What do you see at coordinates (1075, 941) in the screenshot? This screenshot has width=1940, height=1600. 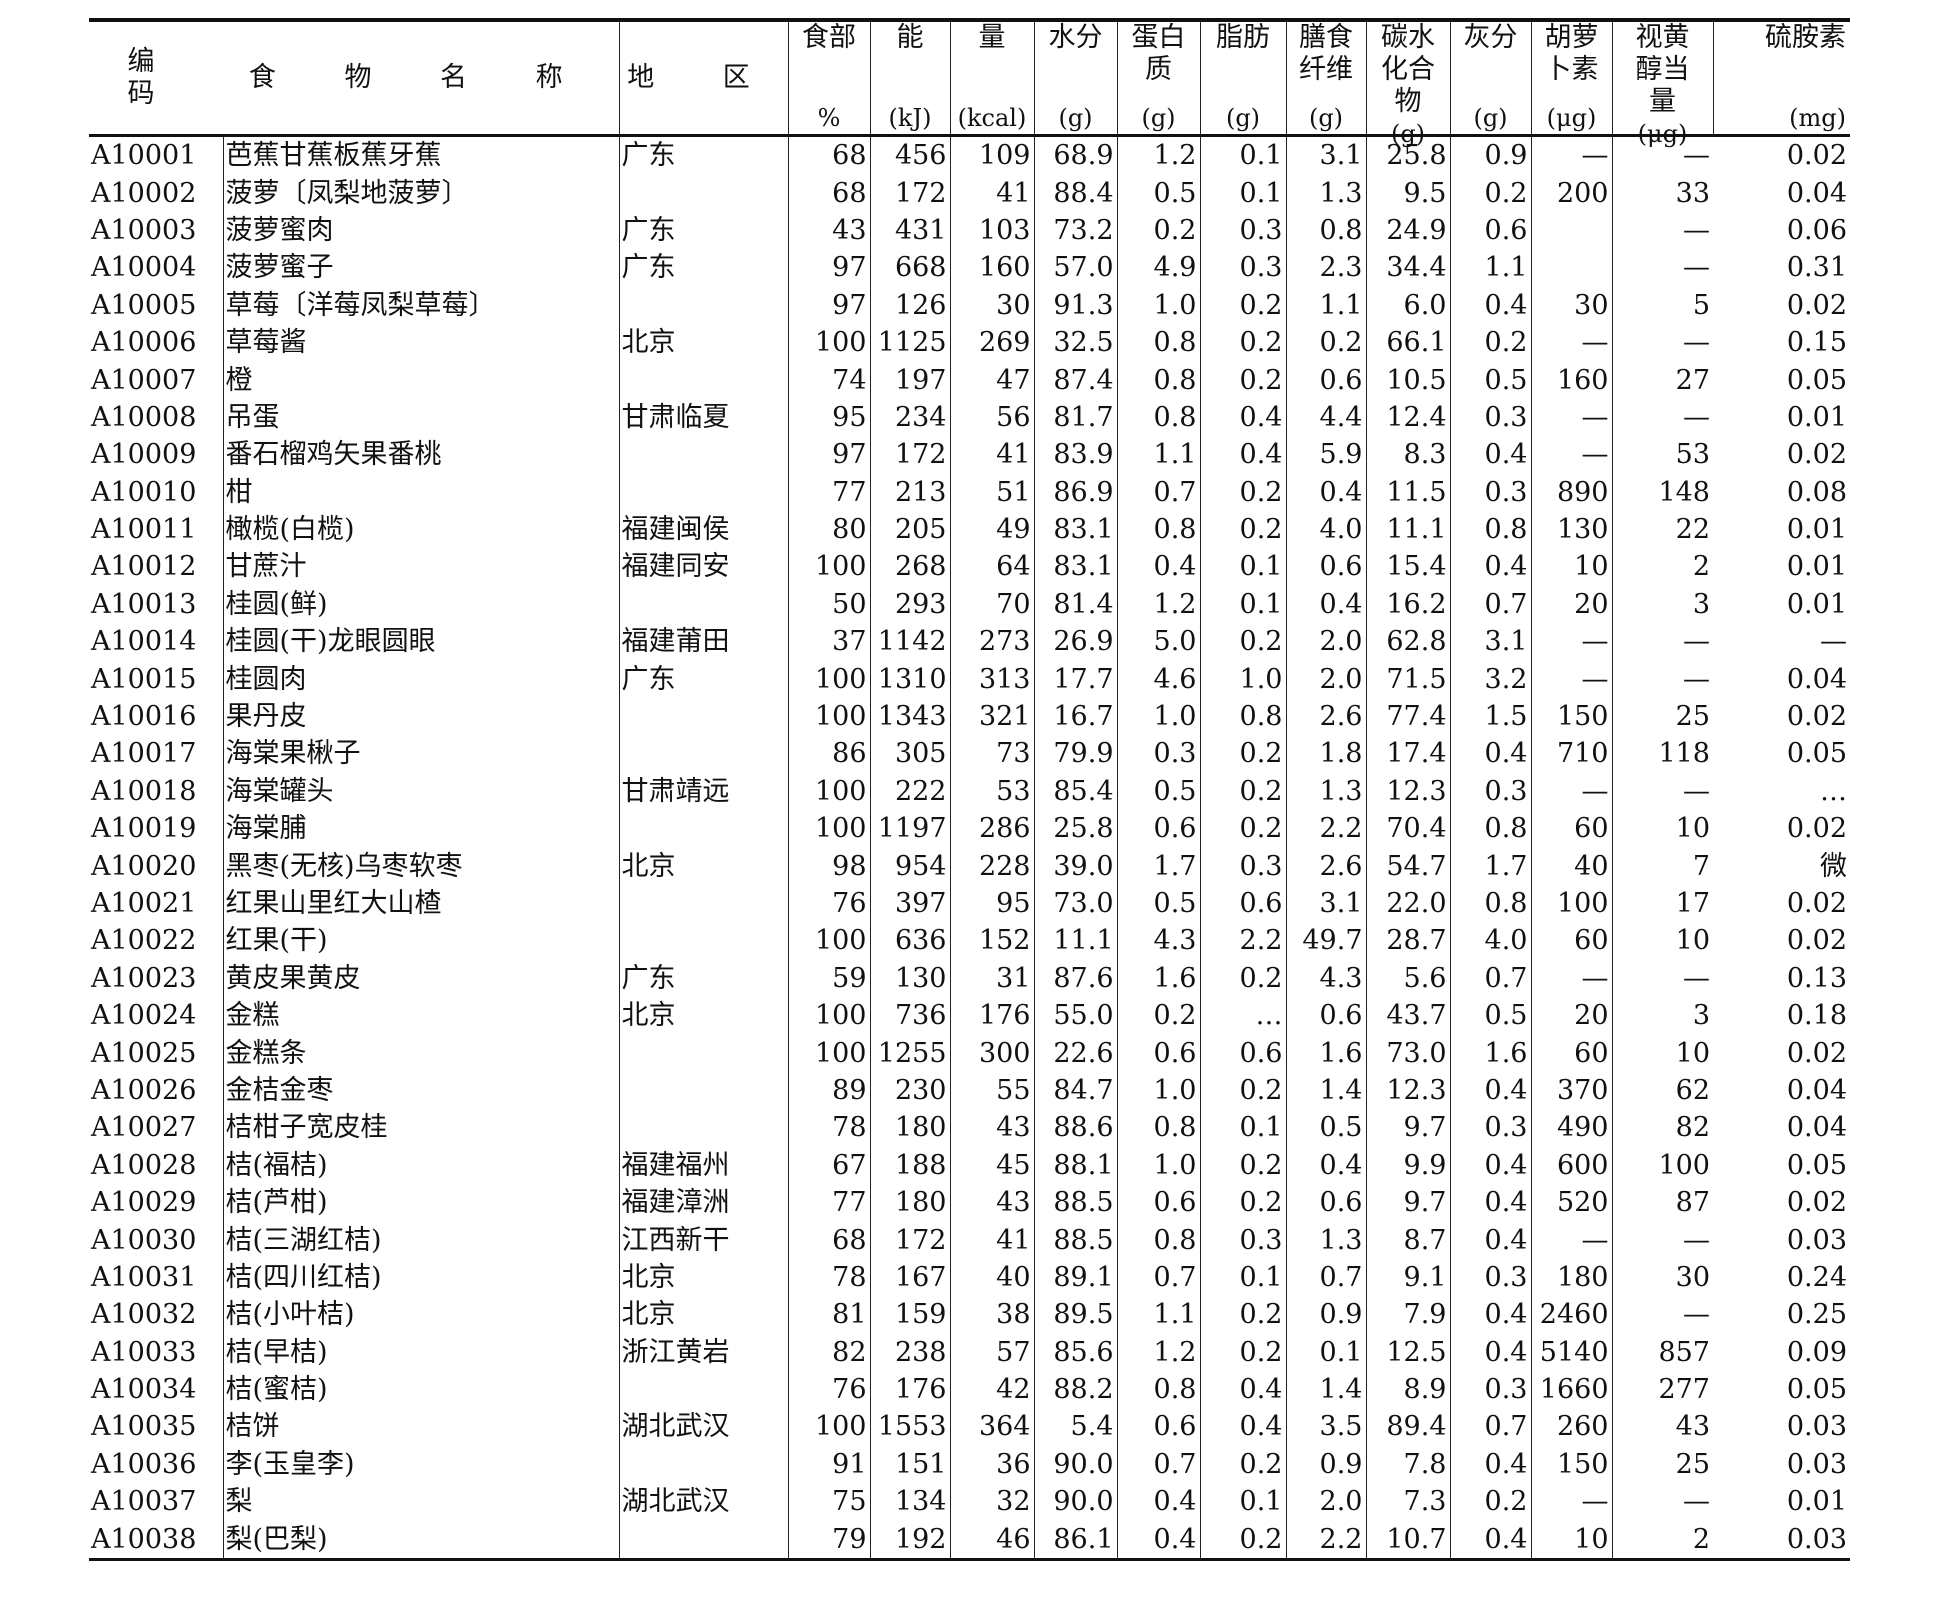 I see `cell-water: 11.1` at bounding box center [1075, 941].